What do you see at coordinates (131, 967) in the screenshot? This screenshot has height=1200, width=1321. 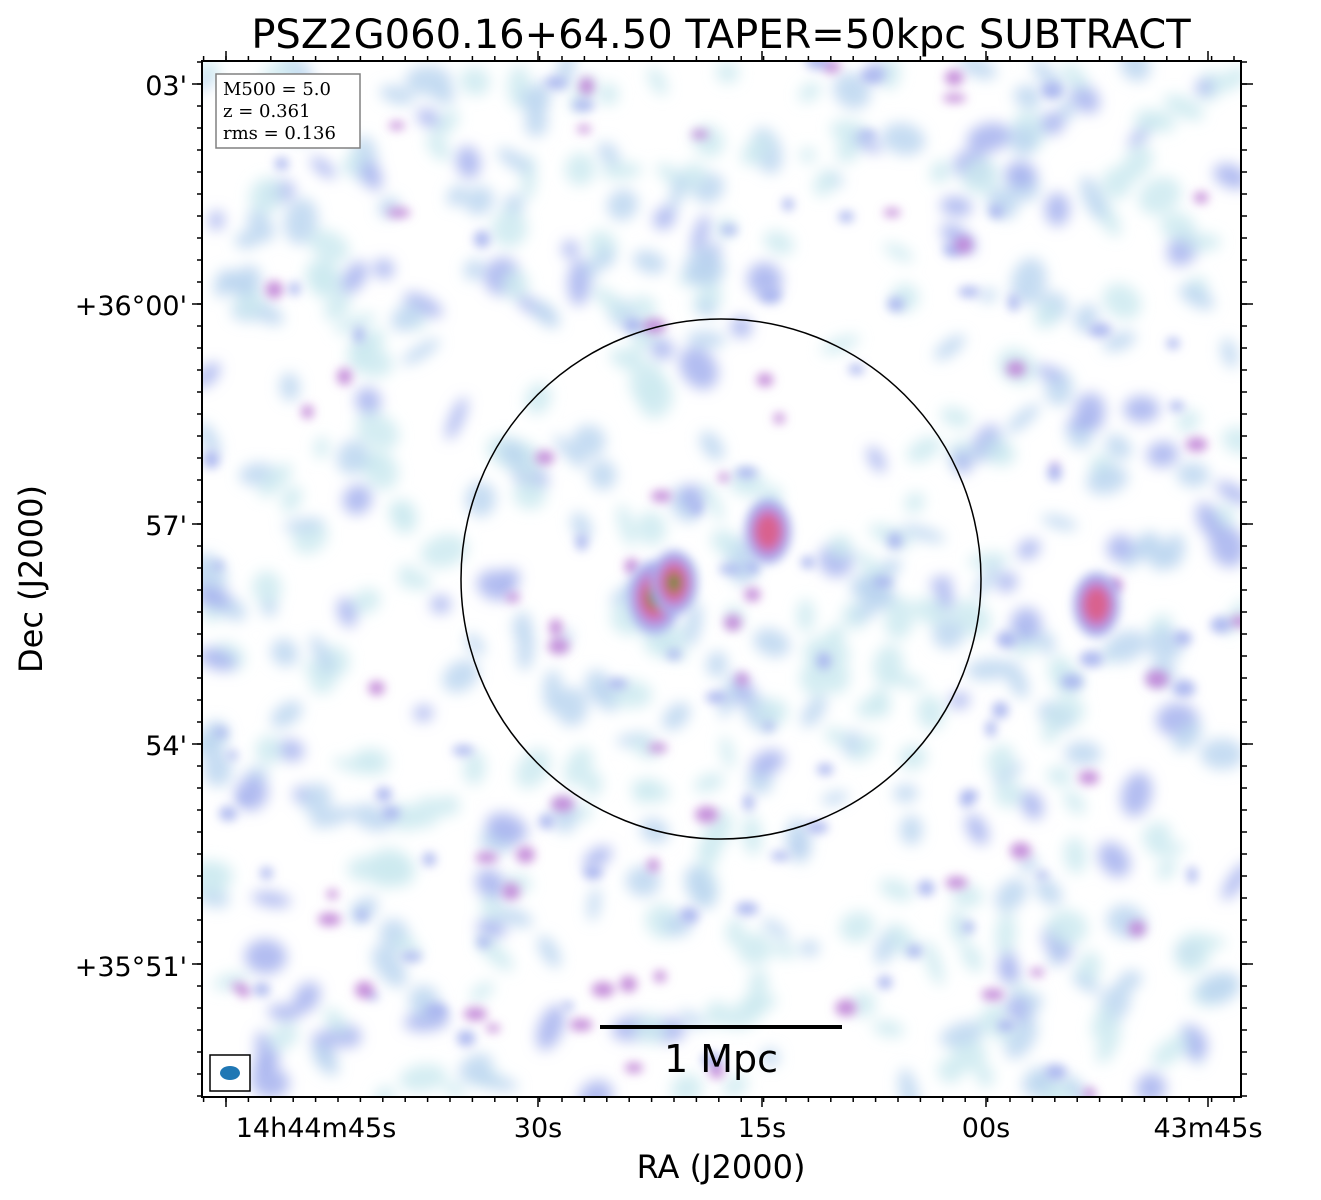 I see `y-tick-label: +35°51'` at bounding box center [131, 967].